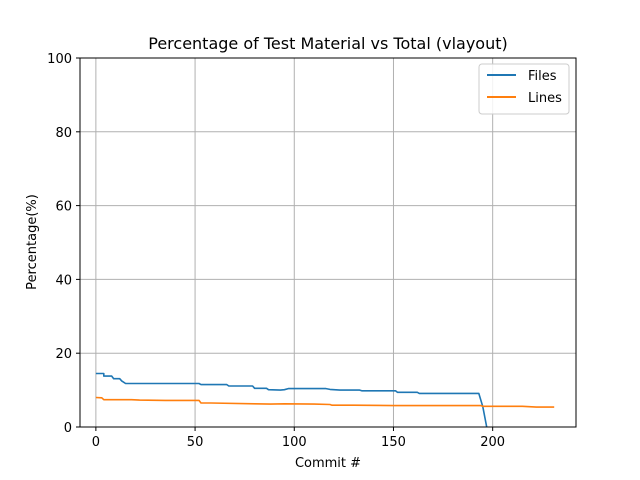 The height and width of the screenshot is (480, 640). I want to click on y-axis-label: Percentage(%), so click(32, 242).